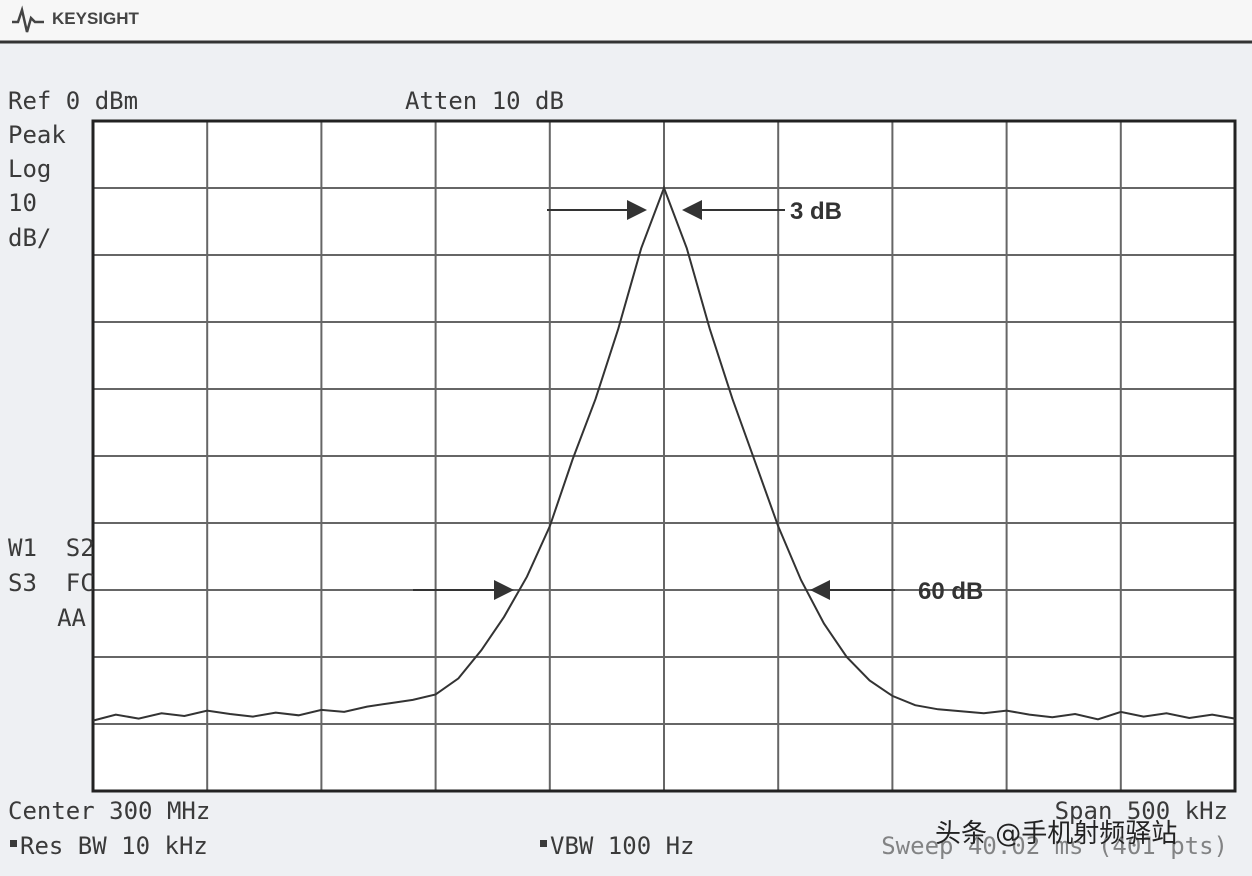  What do you see at coordinates (816, 211) in the screenshot?
I see `annotation: 3 dB` at bounding box center [816, 211].